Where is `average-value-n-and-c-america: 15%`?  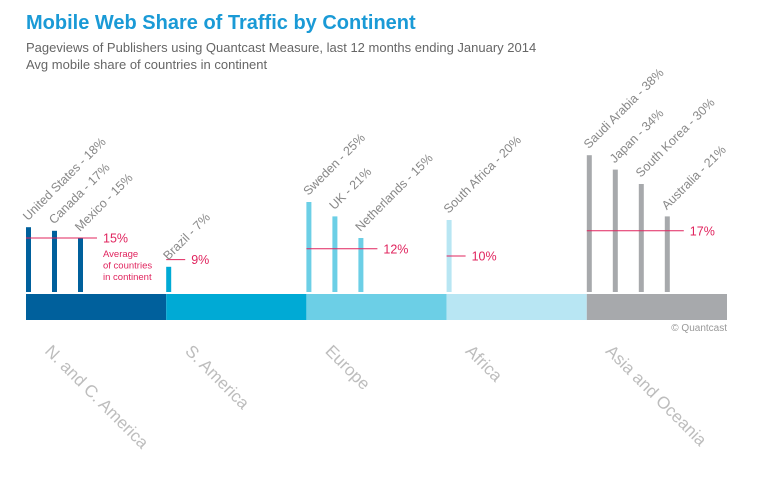 average-value-n-and-c-america: 15% is located at coordinates (115, 239).